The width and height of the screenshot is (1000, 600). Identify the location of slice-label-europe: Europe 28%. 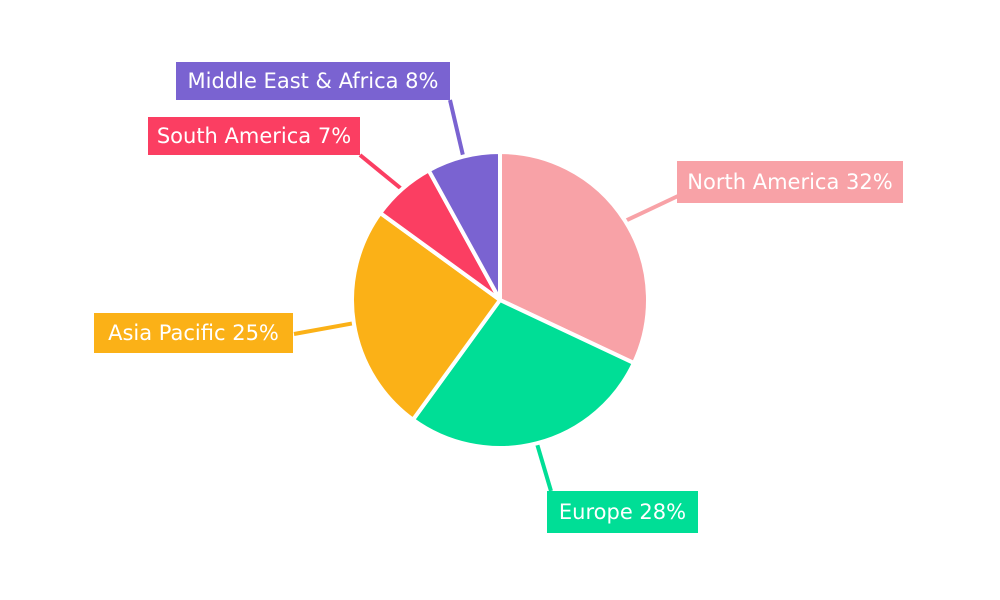
(622, 512).